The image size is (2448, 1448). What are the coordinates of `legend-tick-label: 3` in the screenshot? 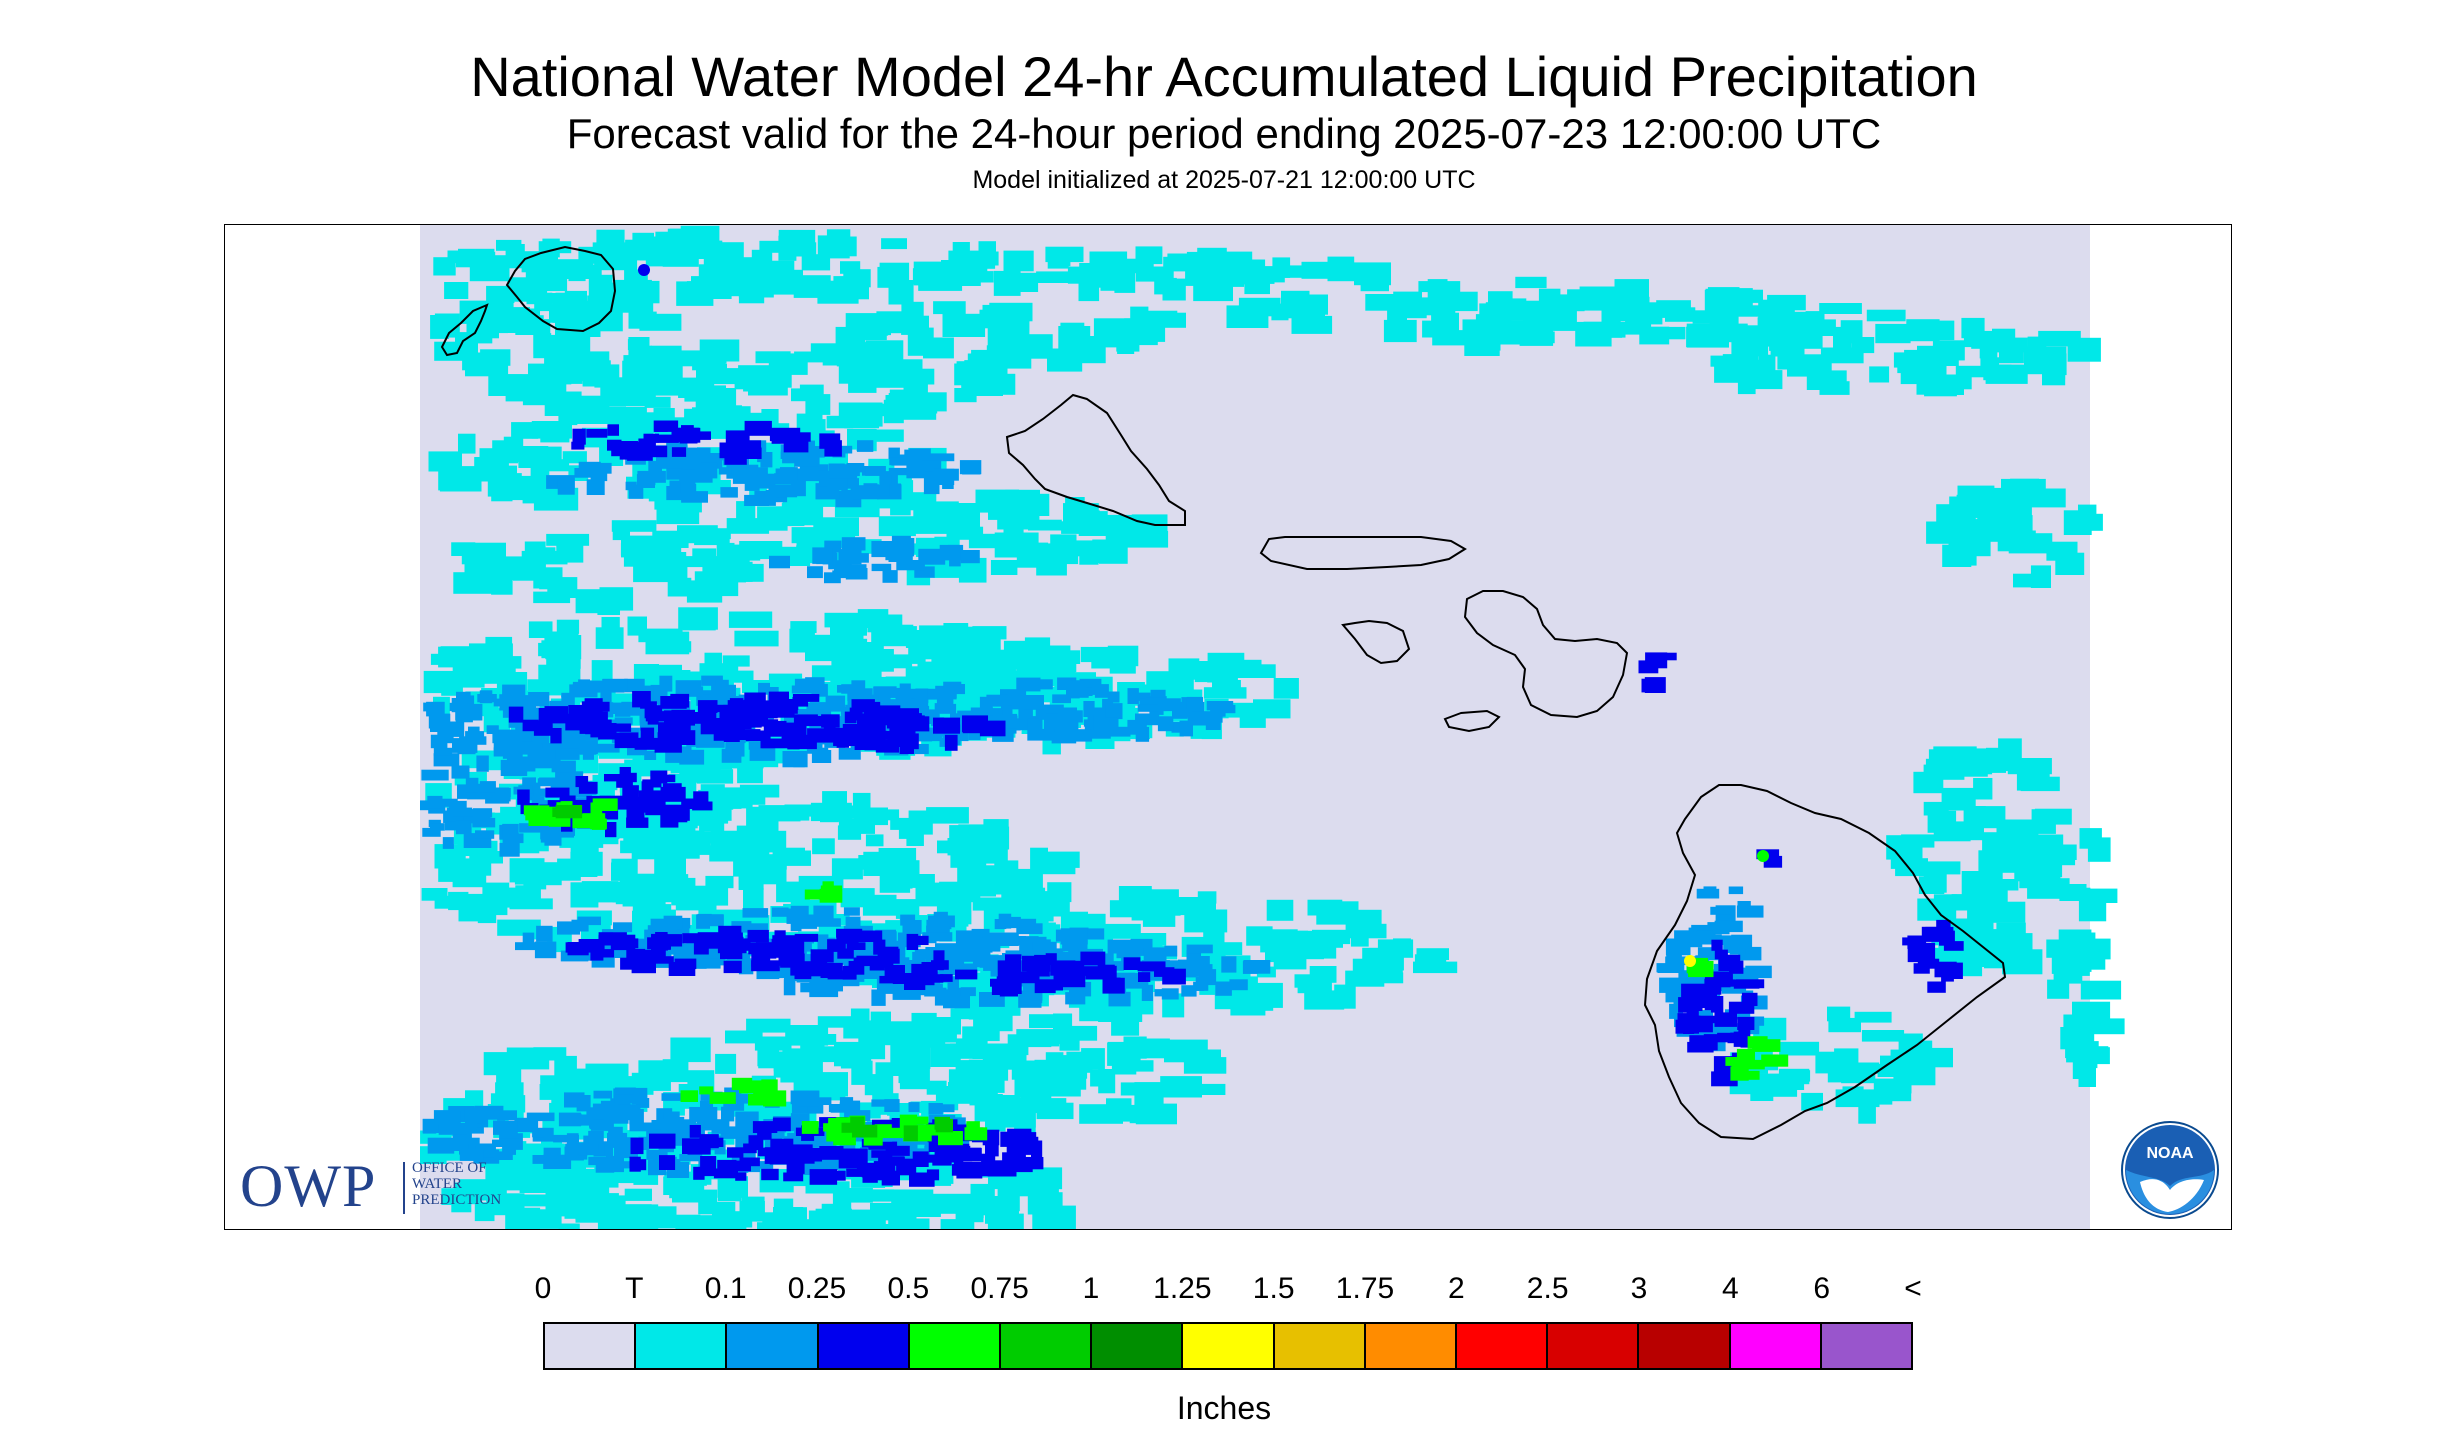 It's located at (1639, 1288).